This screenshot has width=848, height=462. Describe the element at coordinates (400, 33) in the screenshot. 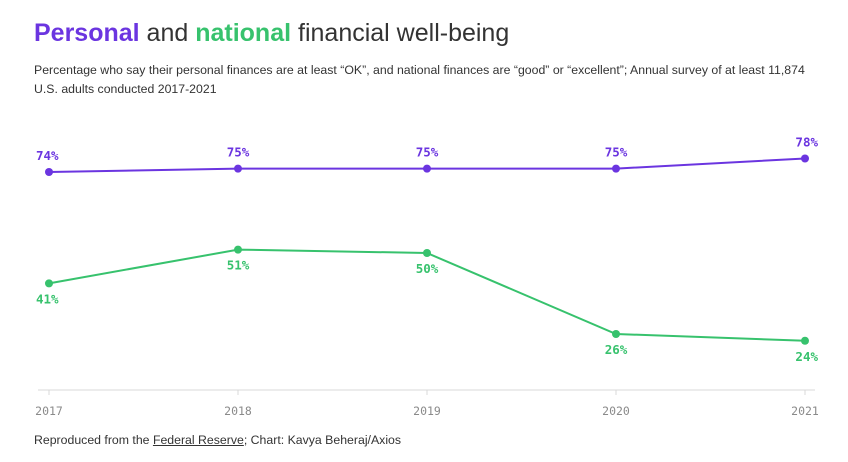

I see `title-rest: financial well-being` at that location.